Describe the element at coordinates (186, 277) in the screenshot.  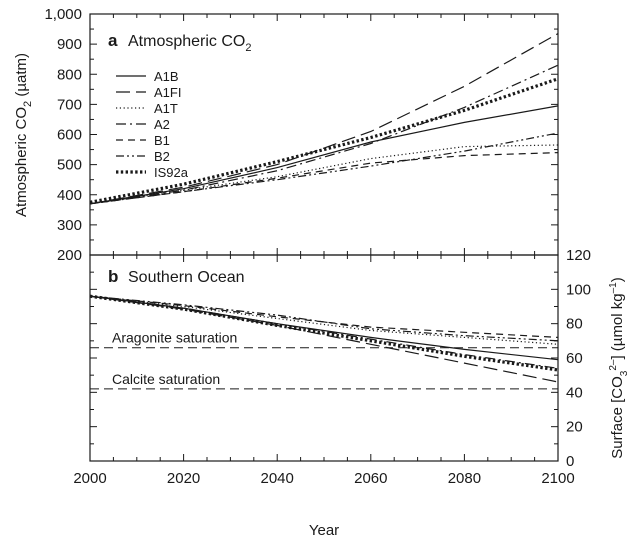
I see `panel-b-title: Southern Ocean` at that location.